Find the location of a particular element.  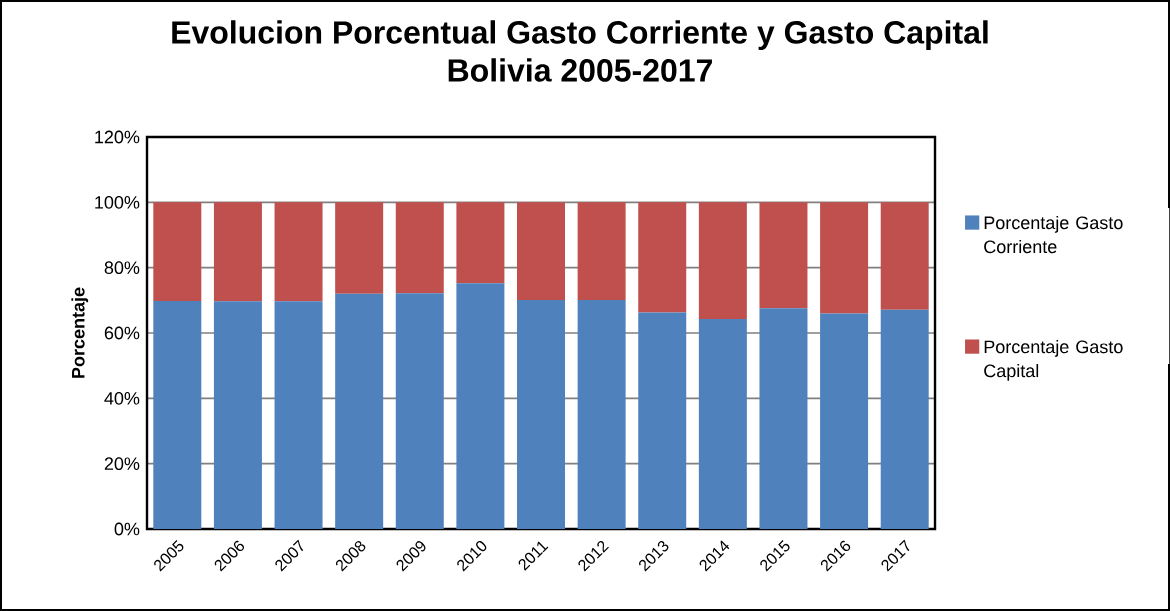

y-axis-title: Porcentaje is located at coordinates (80, 332).